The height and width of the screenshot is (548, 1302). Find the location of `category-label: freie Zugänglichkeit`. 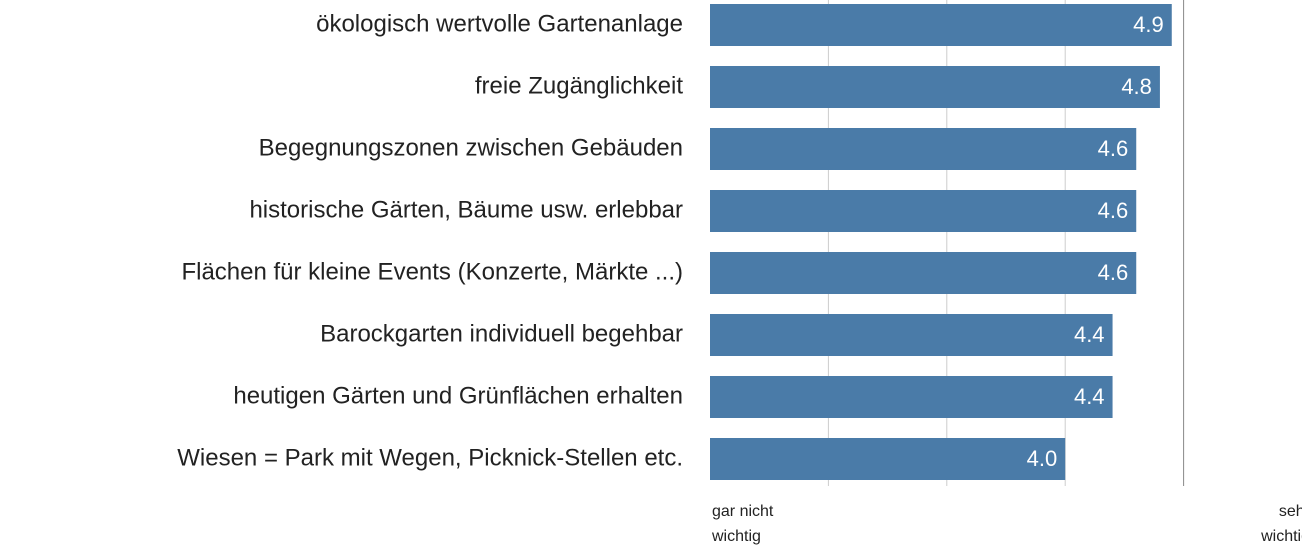

category-label: freie Zugänglichkeit is located at coordinates (579, 85).